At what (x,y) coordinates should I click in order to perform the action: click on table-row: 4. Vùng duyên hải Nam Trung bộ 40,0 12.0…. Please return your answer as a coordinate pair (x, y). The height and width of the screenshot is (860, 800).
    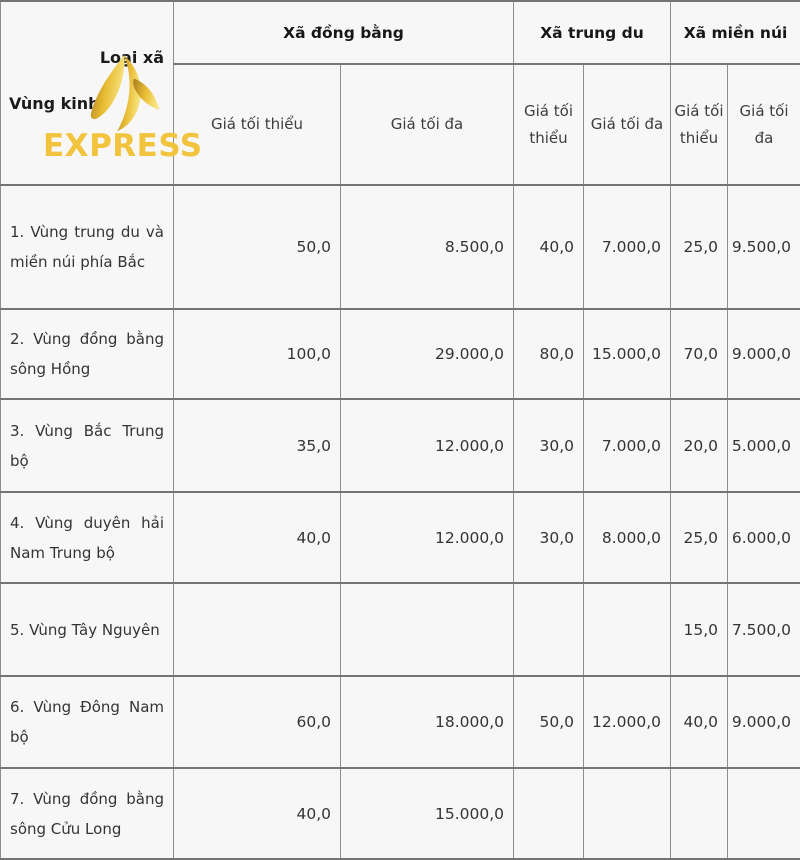
    Looking at the image, I should click on (400, 537).